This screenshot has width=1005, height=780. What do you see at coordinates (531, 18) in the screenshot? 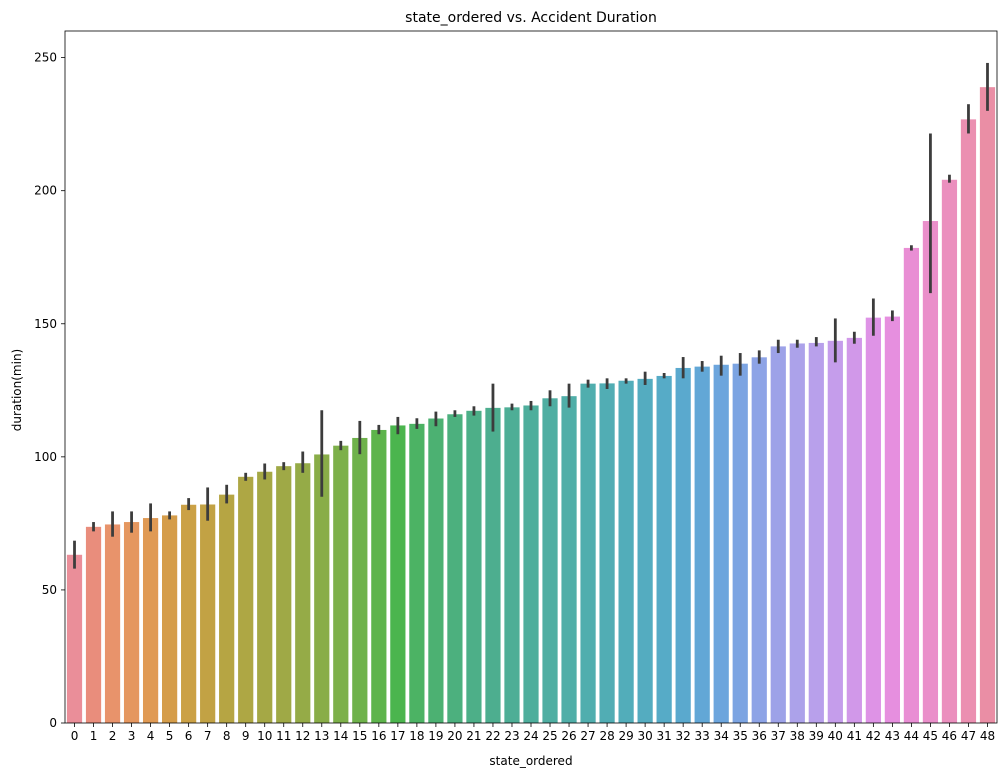
I see `chart-title: state_ordered vs. Accident Duration` at bounding box center [531, 18].